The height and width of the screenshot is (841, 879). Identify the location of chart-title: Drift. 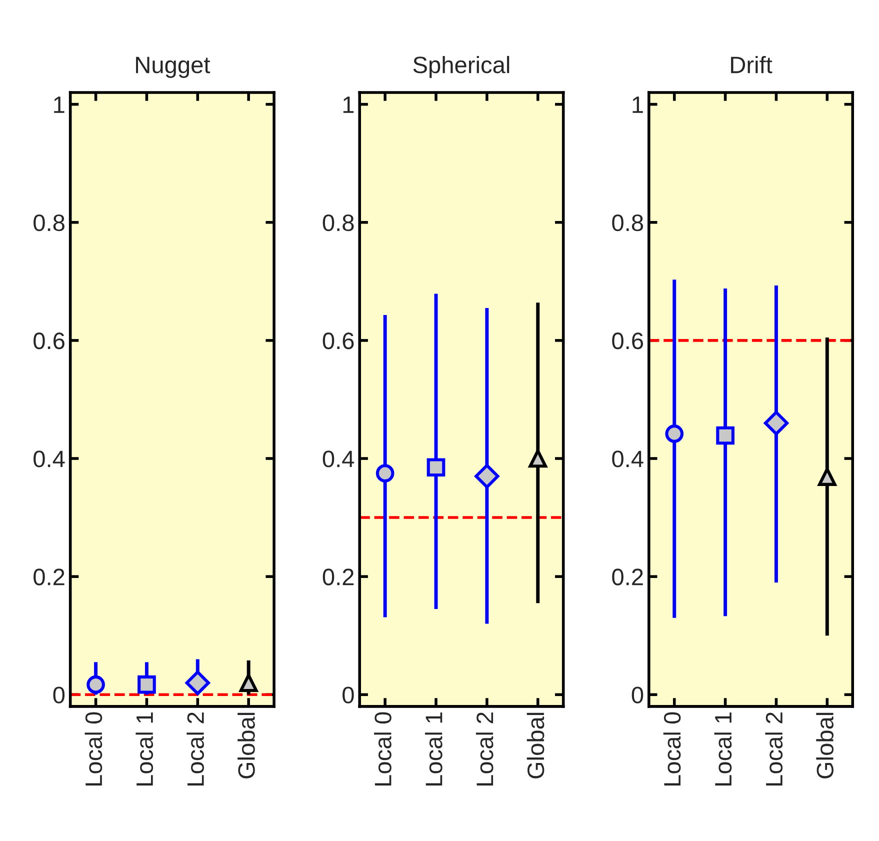
(751, 65).